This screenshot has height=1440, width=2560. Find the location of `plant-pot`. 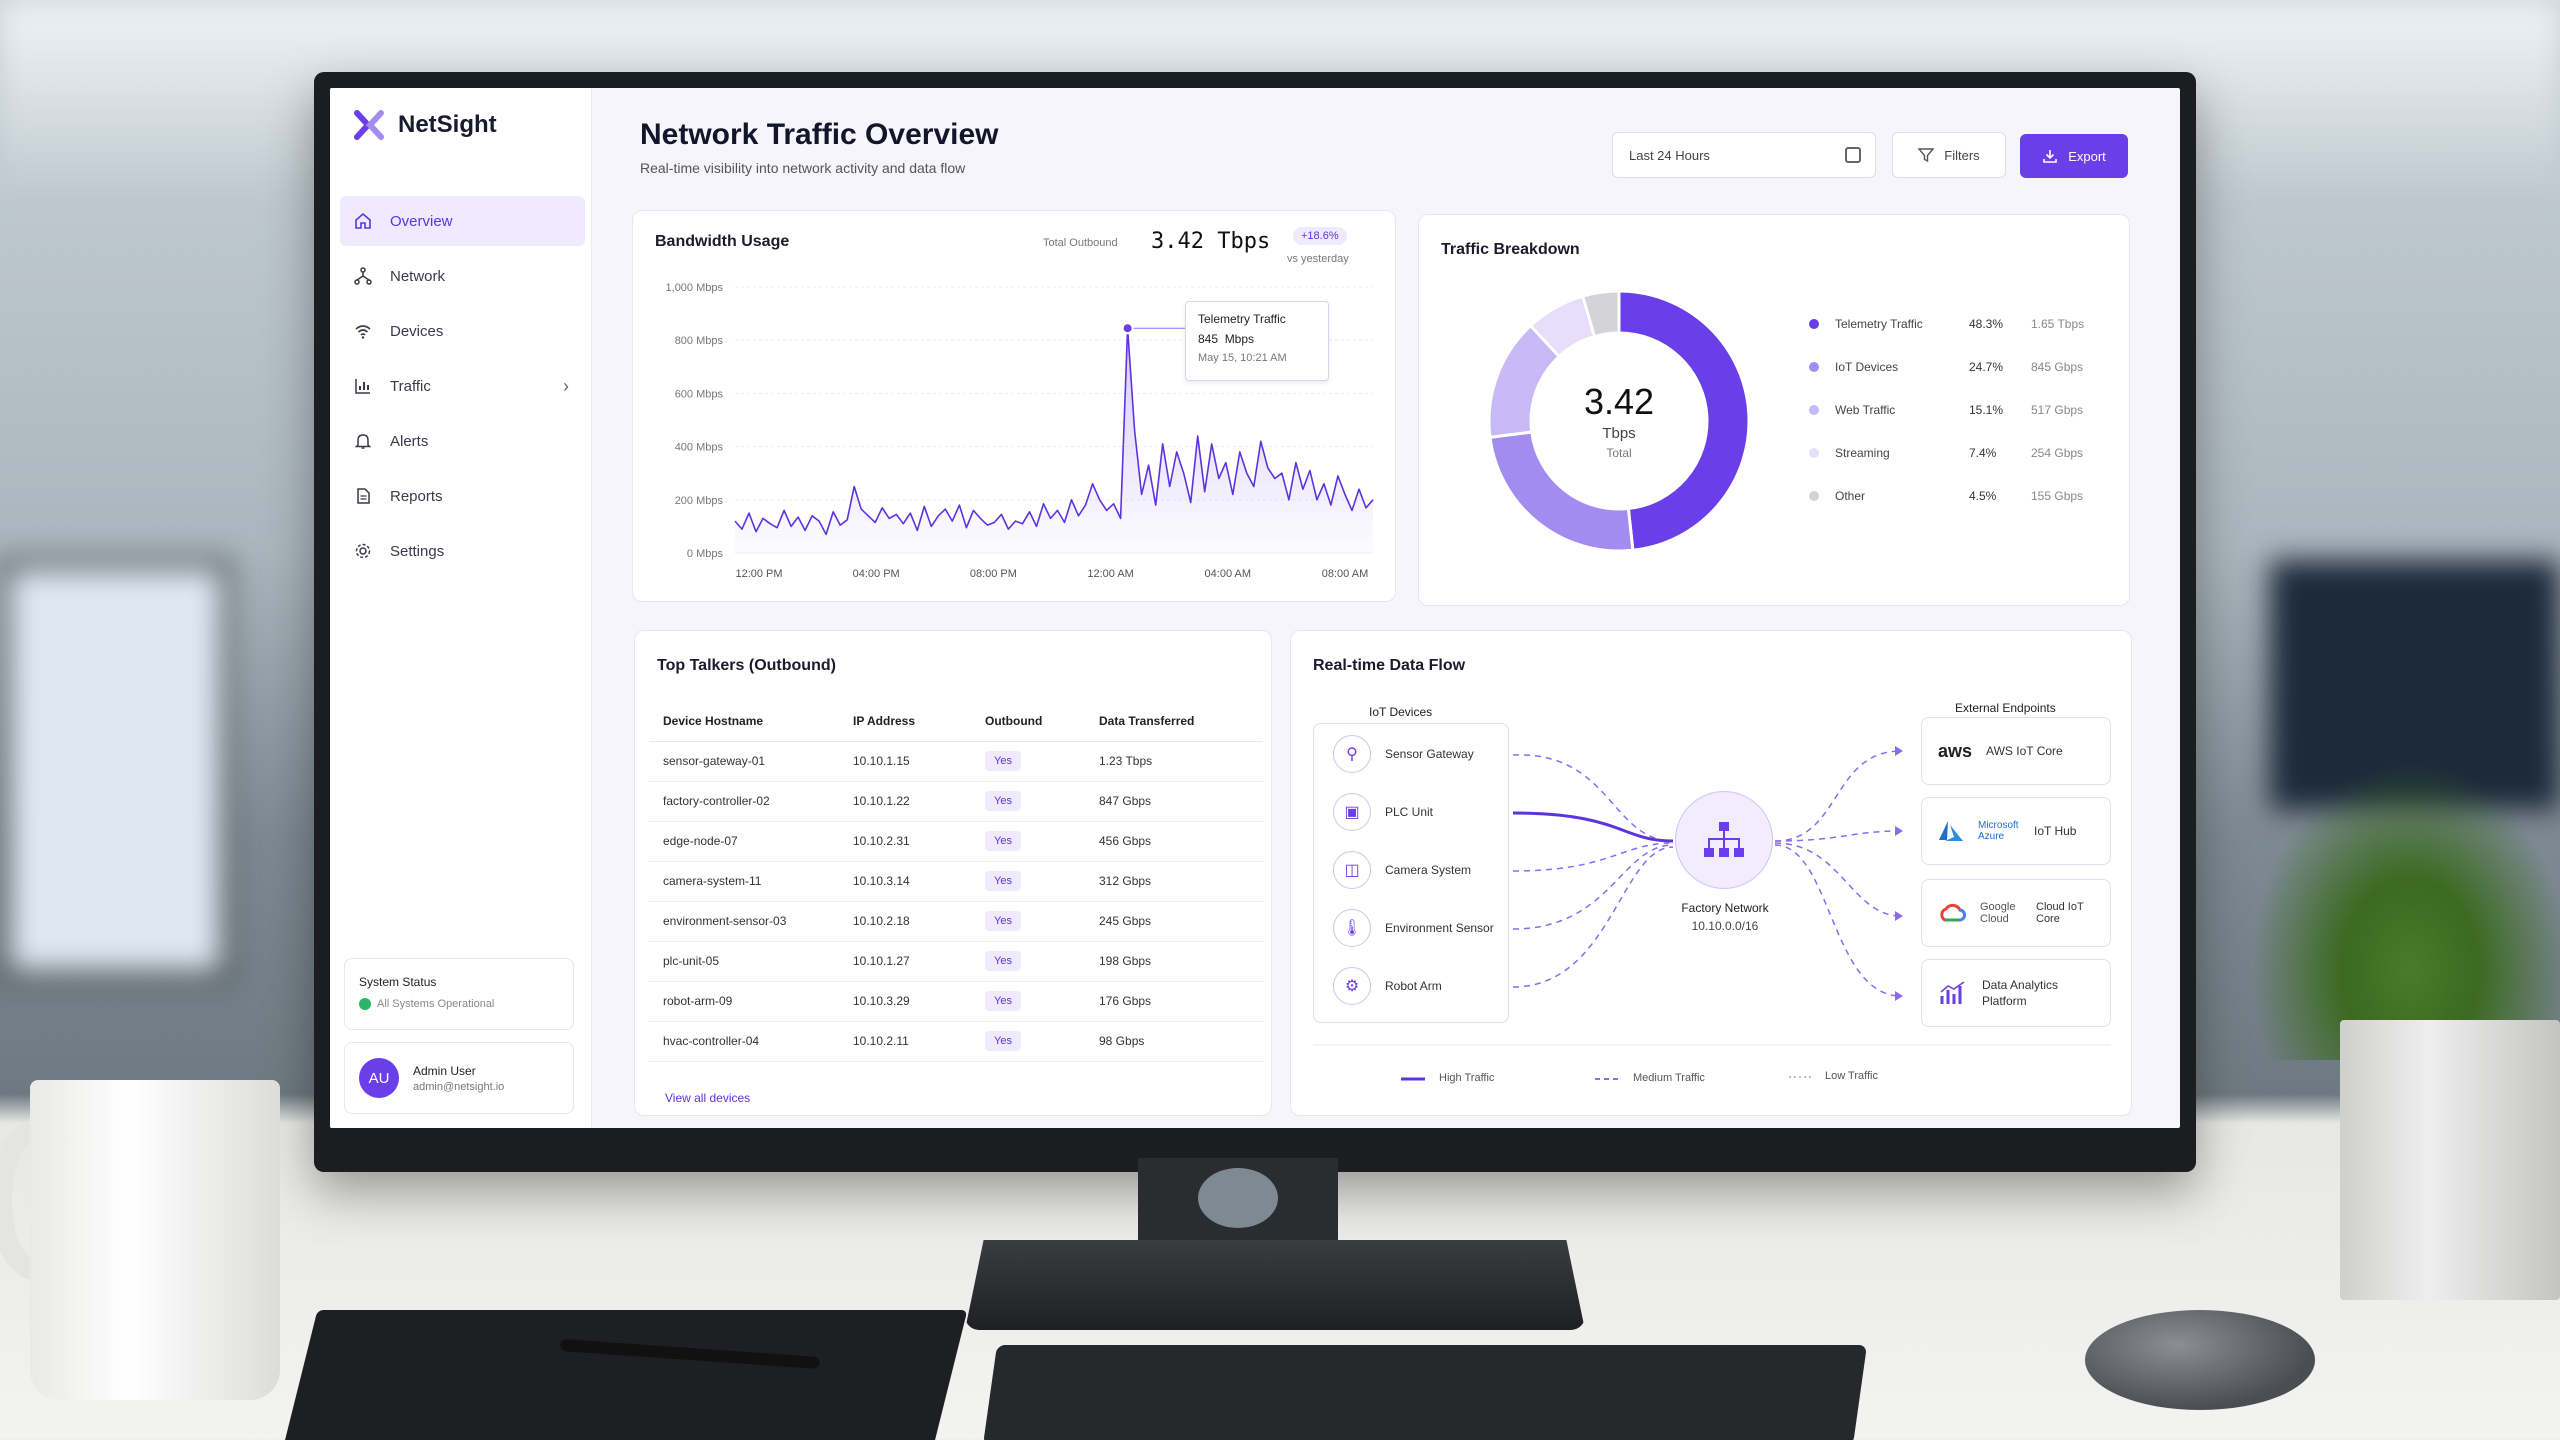

plant-pot is located at coordinates (2450, 1160).